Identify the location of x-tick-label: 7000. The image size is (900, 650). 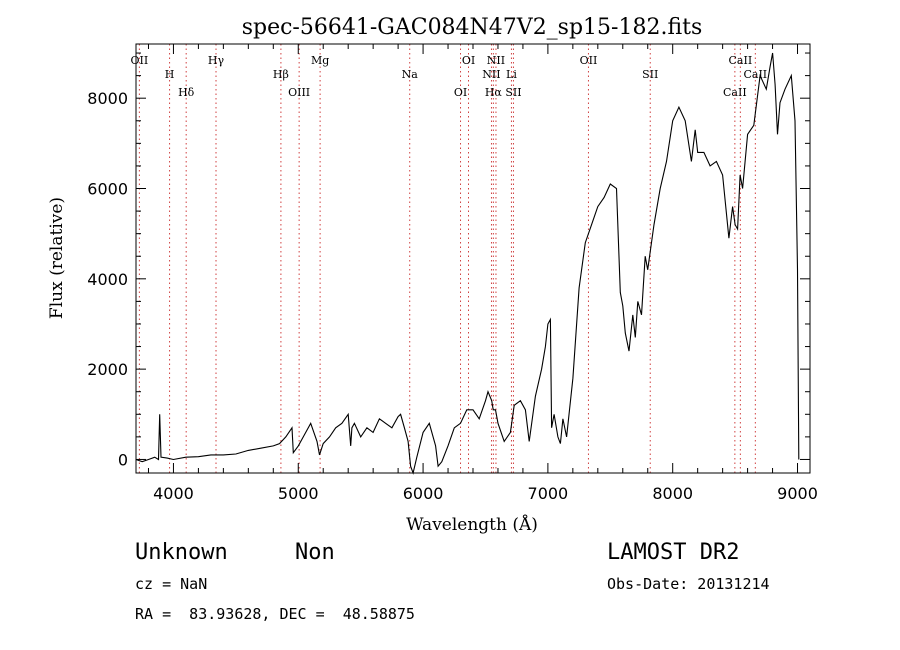
(548, 493).